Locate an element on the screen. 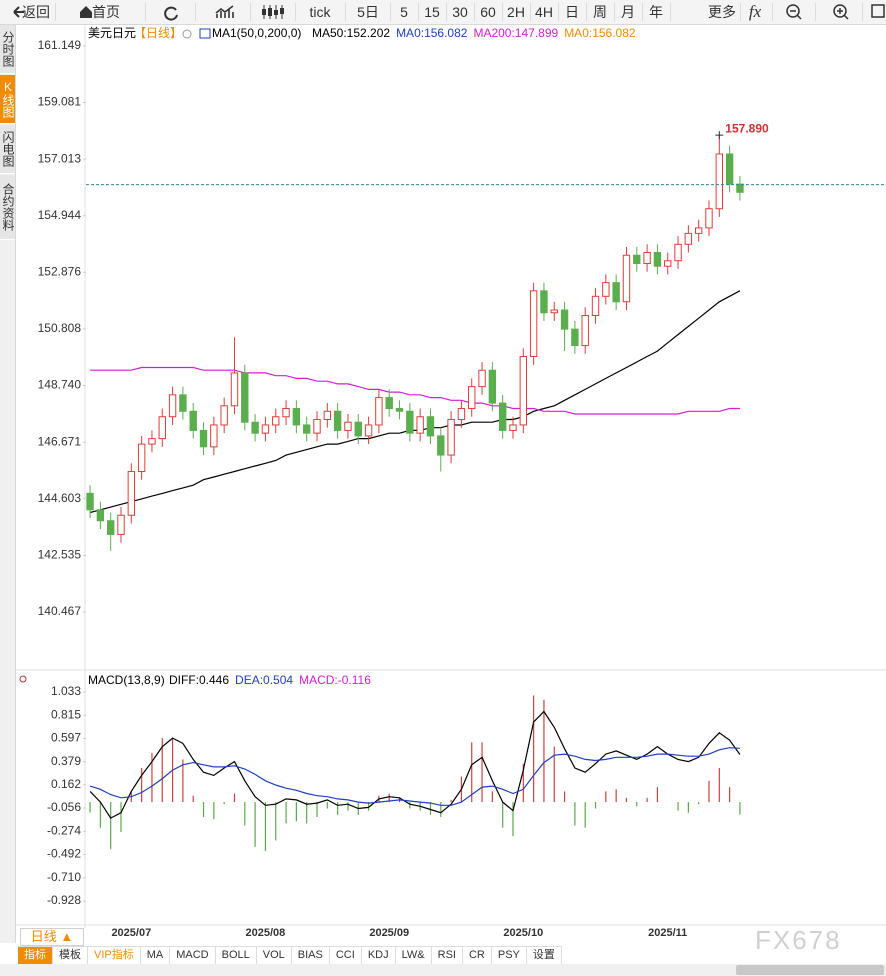  y-tick-label: -0.274 is located at coordinates (64, 830).